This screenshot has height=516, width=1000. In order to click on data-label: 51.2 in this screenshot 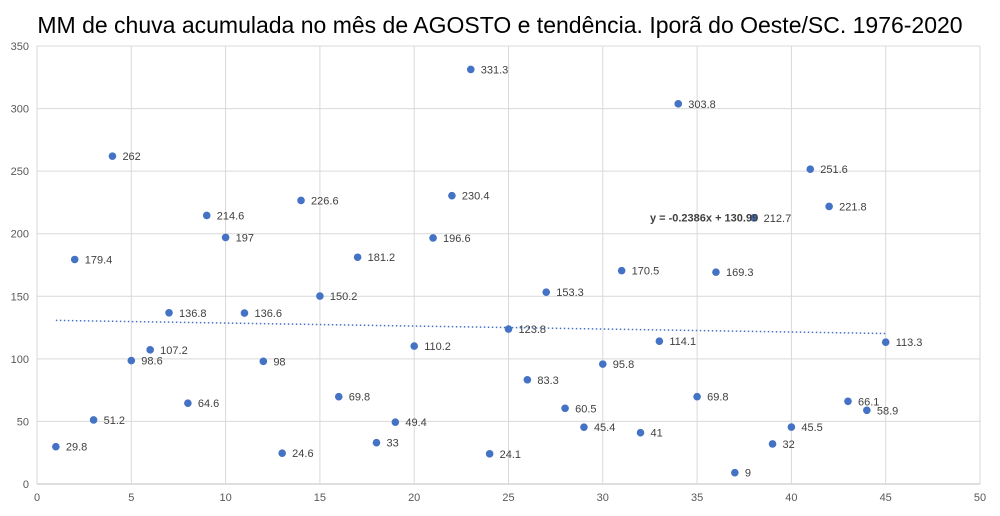, I will do `click(114, 421)`.